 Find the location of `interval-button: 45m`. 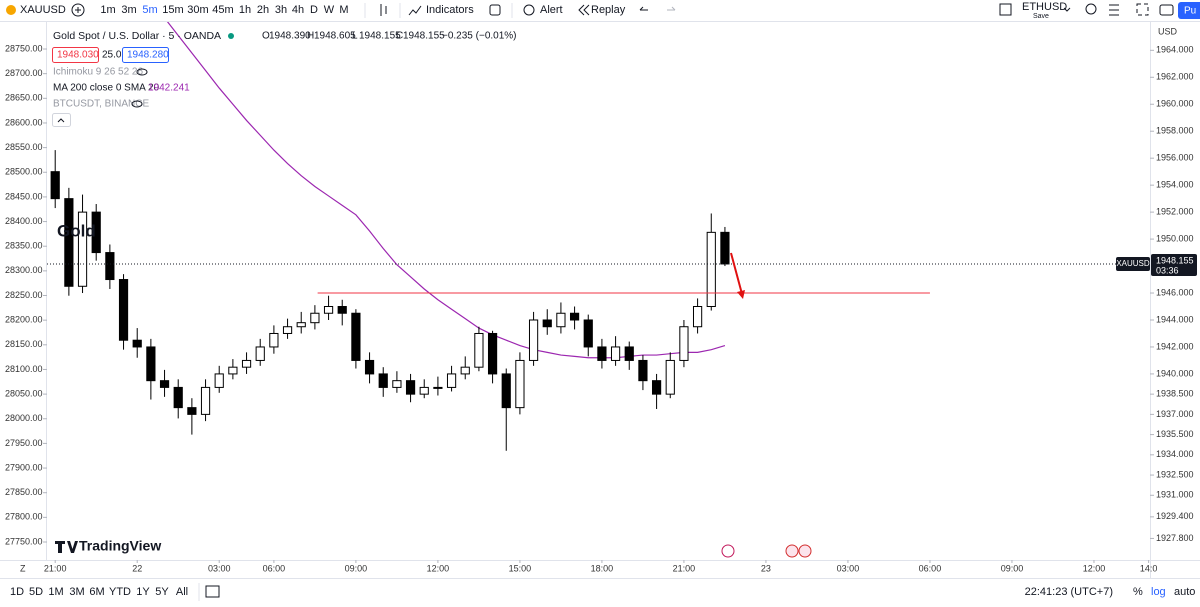

interval-button: 45m is located at coordinates (222, 10).